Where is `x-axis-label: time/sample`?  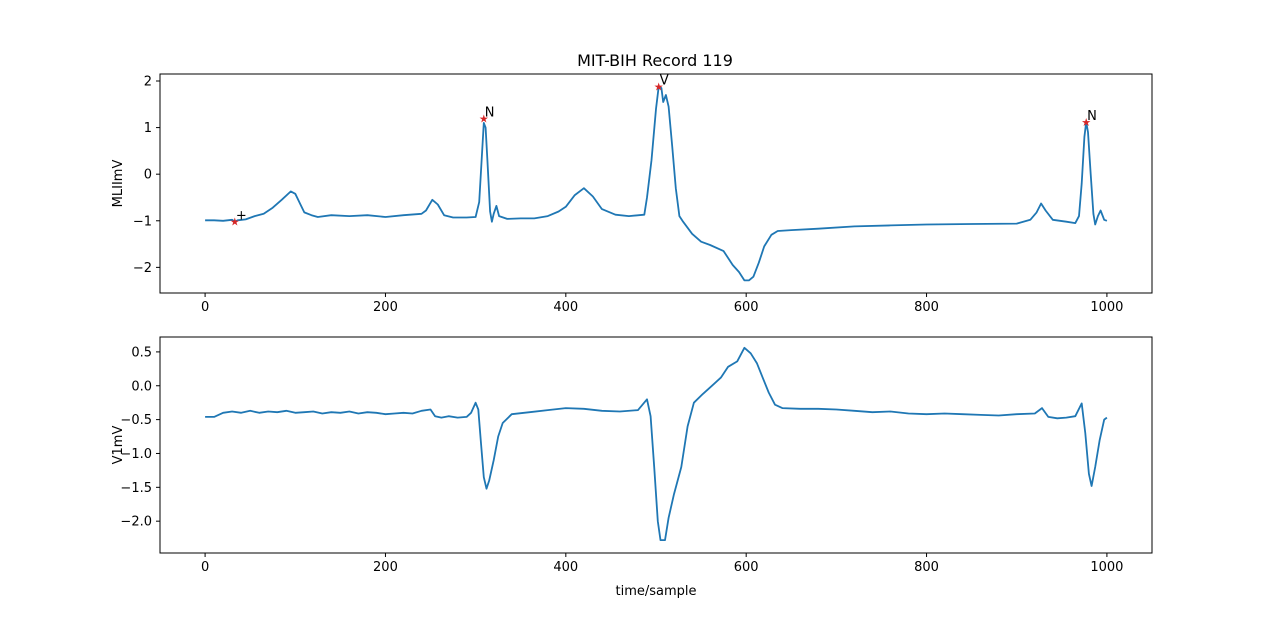
x-axis-label: time/sample is located at coordinates (655, 591).